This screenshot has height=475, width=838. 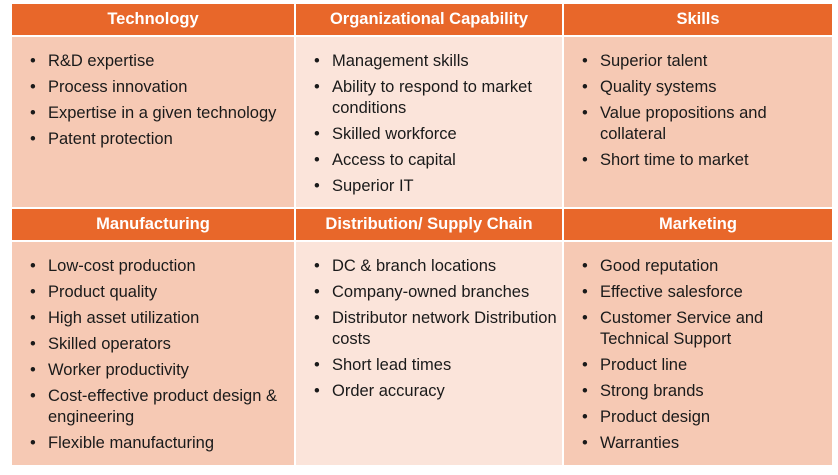 What do you see at coordinates (438, 365) in the screenshot?
I see `bullet-item: Short lead times` at bounding box center [438, 365].